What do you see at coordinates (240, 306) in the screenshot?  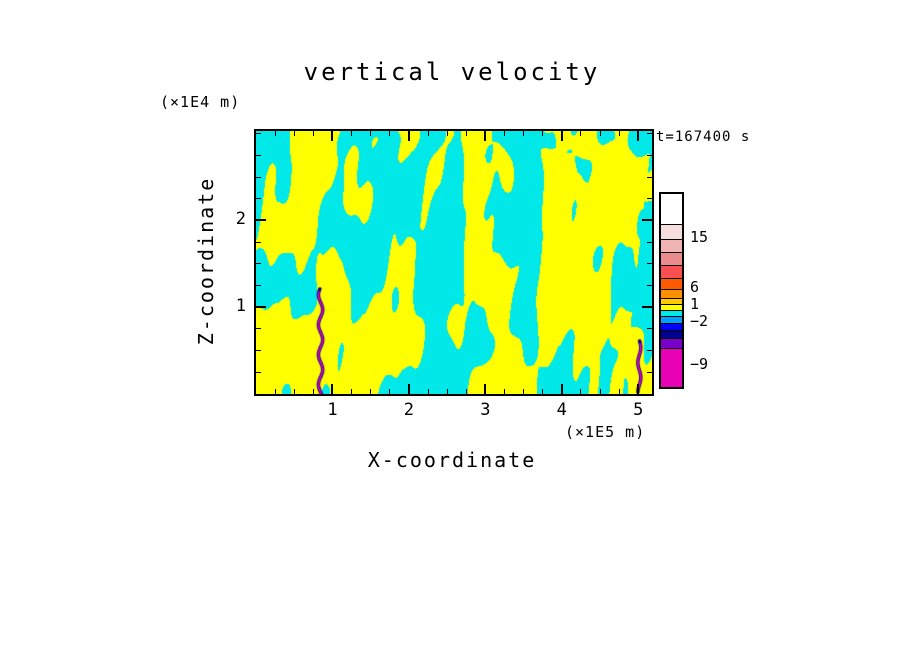 I see `z-tick-label: 1` at bounding box center [240, 306].